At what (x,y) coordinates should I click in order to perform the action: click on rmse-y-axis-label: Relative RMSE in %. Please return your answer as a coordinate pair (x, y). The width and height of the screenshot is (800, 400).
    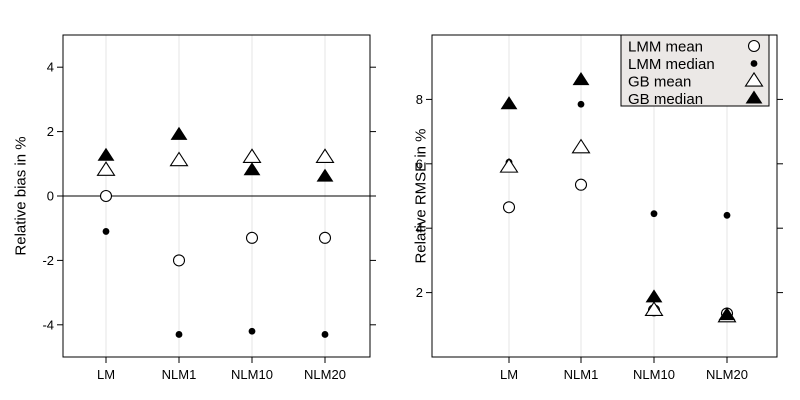
    Looking at the image, I should click on (420, 195).